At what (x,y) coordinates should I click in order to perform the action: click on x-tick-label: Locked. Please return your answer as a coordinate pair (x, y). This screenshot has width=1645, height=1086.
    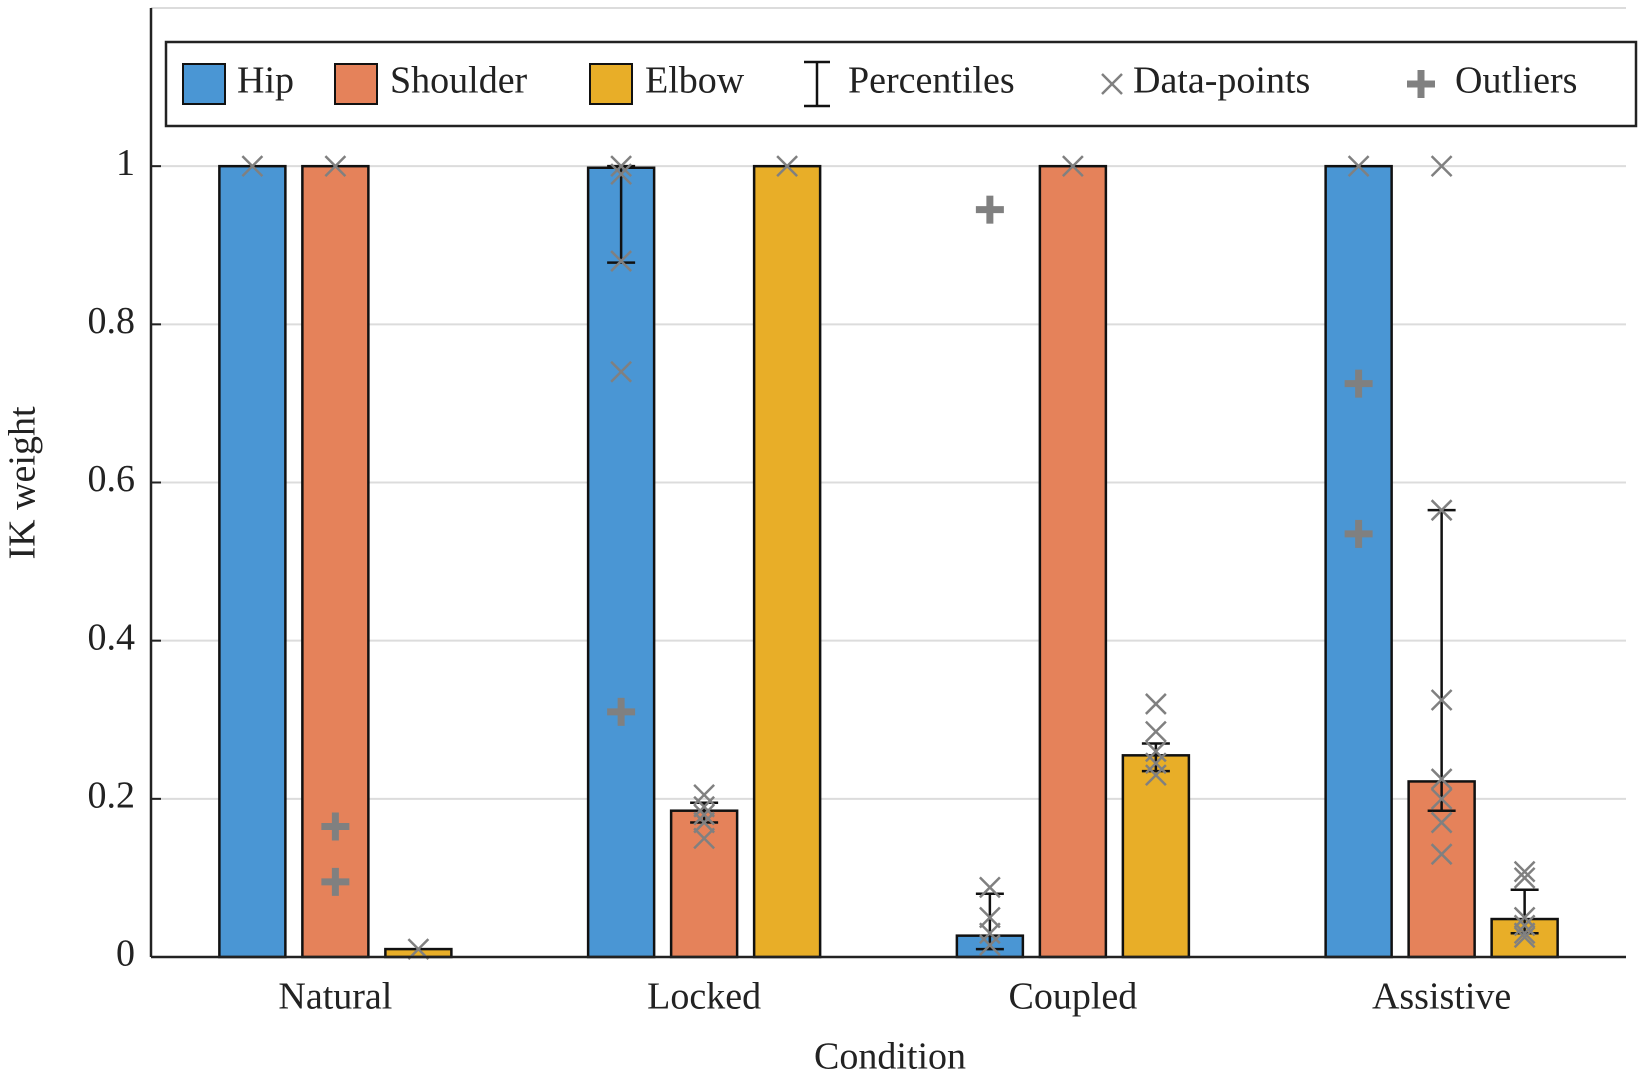
    Looking at the image, I should click on (704, 997).